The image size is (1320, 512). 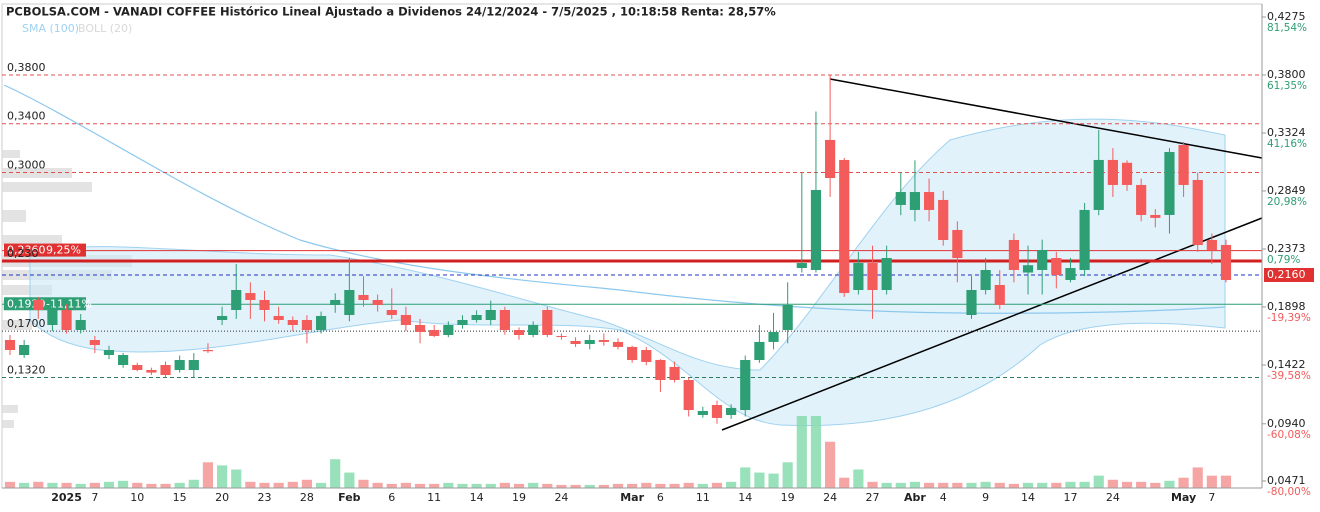 What do you see at coordinates (1289, 274) in the screenshot?
I see `last-price-box` at bounding box center [1289, 274].